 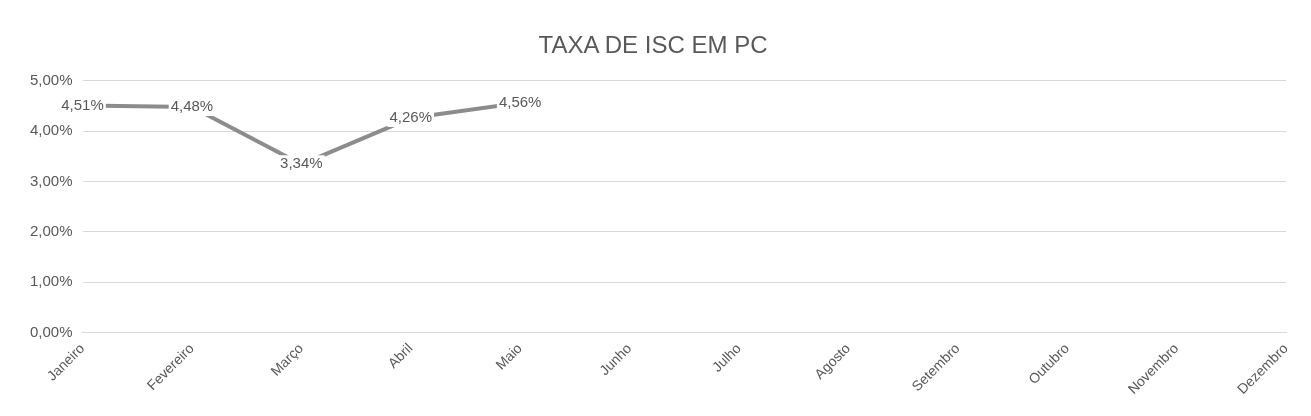 What do you see at coordinates (520, 102) in the screenshot?
I see `data-label: 4,56%` at bounding box center [520, 102].